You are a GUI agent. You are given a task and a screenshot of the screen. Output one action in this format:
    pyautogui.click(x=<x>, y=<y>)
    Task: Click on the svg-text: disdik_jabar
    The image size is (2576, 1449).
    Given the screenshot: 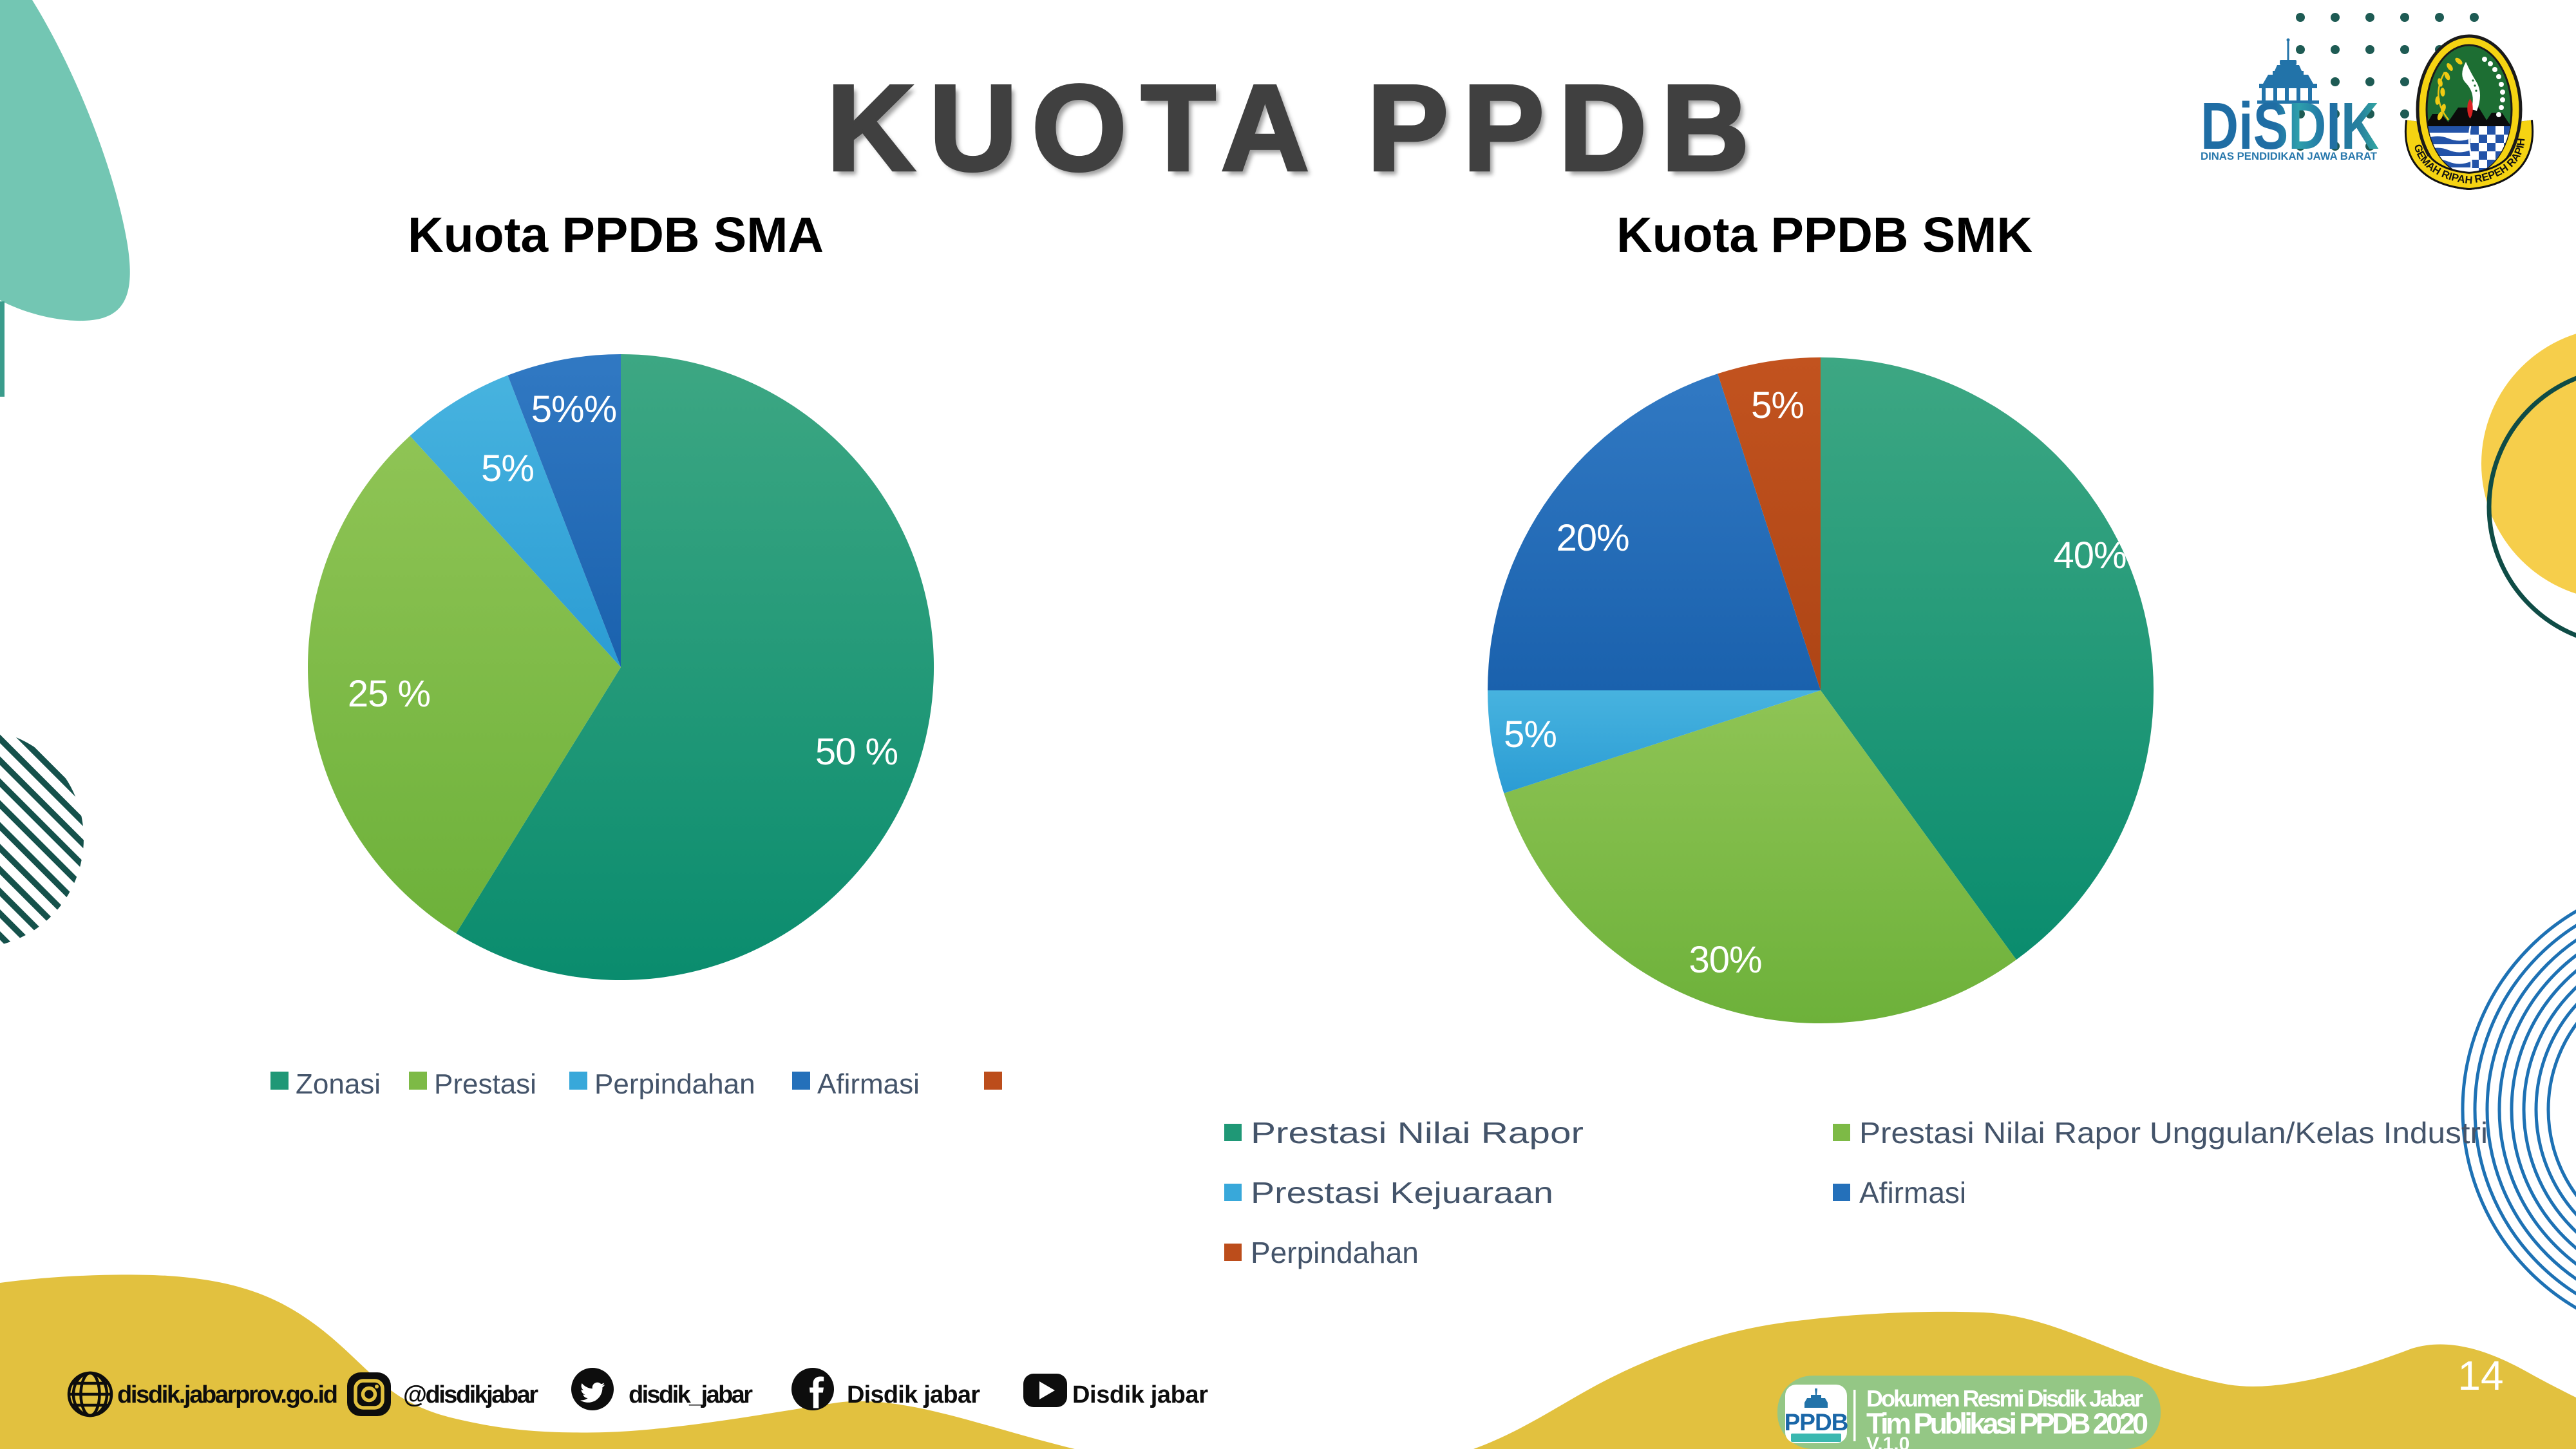 What is the action you would take?
    pyautogui.click(x=691, y=1395)
    